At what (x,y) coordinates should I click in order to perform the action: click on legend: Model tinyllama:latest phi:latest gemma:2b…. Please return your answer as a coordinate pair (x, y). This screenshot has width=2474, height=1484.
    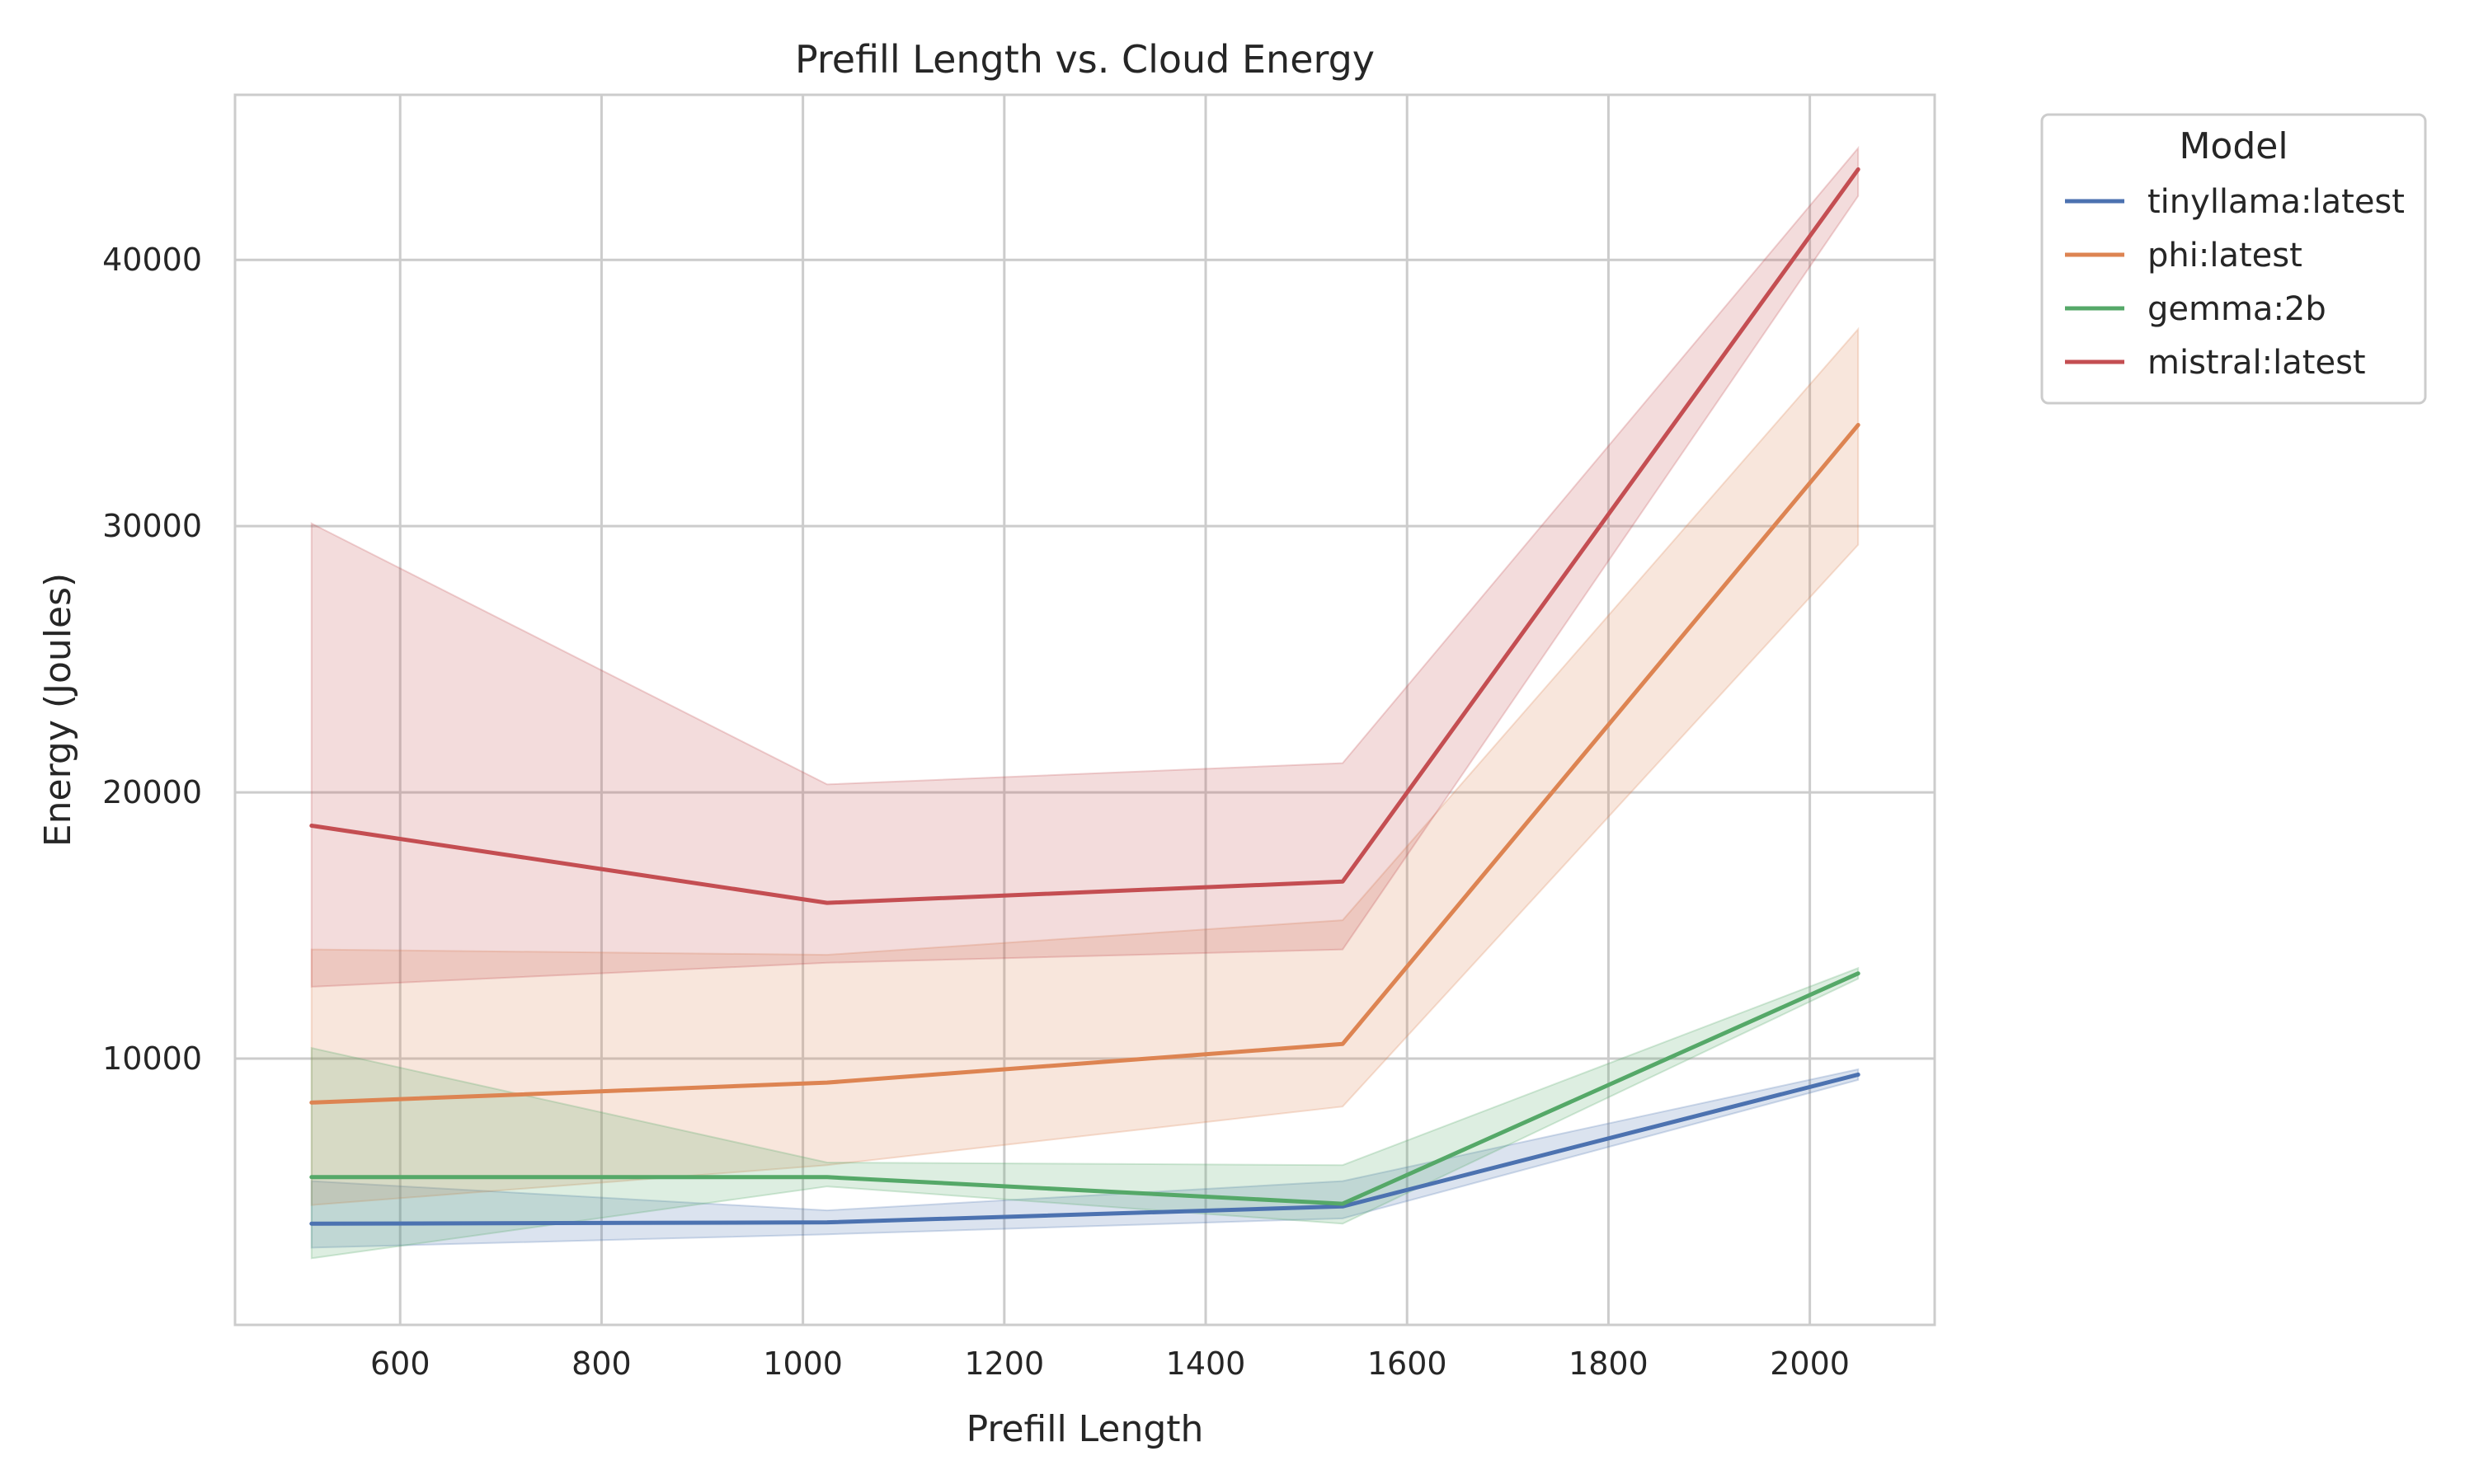
    Looking at the image, I should click on (2233, 259).